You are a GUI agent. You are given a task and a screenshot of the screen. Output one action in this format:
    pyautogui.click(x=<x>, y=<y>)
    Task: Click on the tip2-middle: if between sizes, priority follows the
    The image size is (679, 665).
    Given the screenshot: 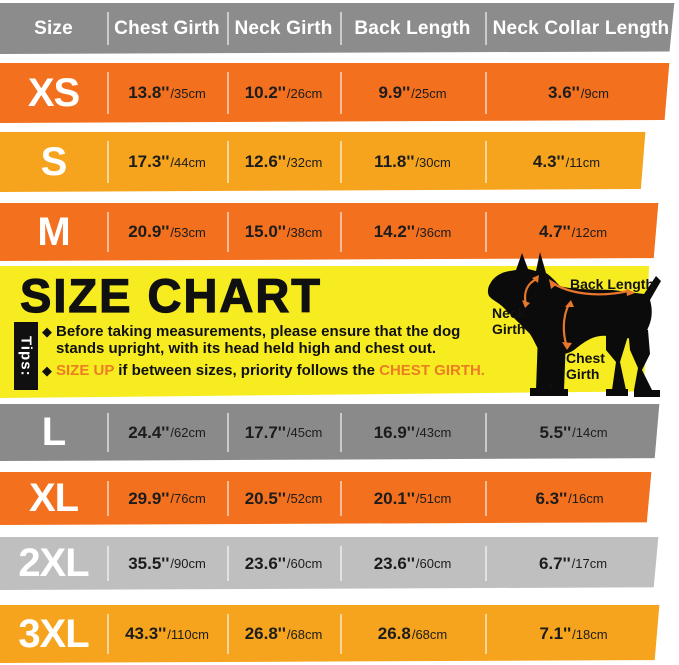 What is the action you would take?
    pyautogui.click(x=247, y=370)
    